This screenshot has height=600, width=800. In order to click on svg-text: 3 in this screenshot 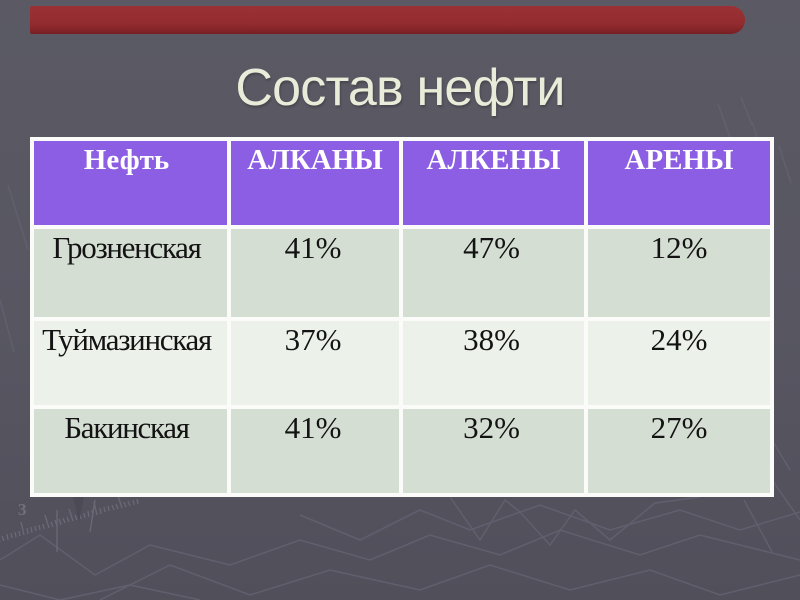, I will do `click(22, 509)`.